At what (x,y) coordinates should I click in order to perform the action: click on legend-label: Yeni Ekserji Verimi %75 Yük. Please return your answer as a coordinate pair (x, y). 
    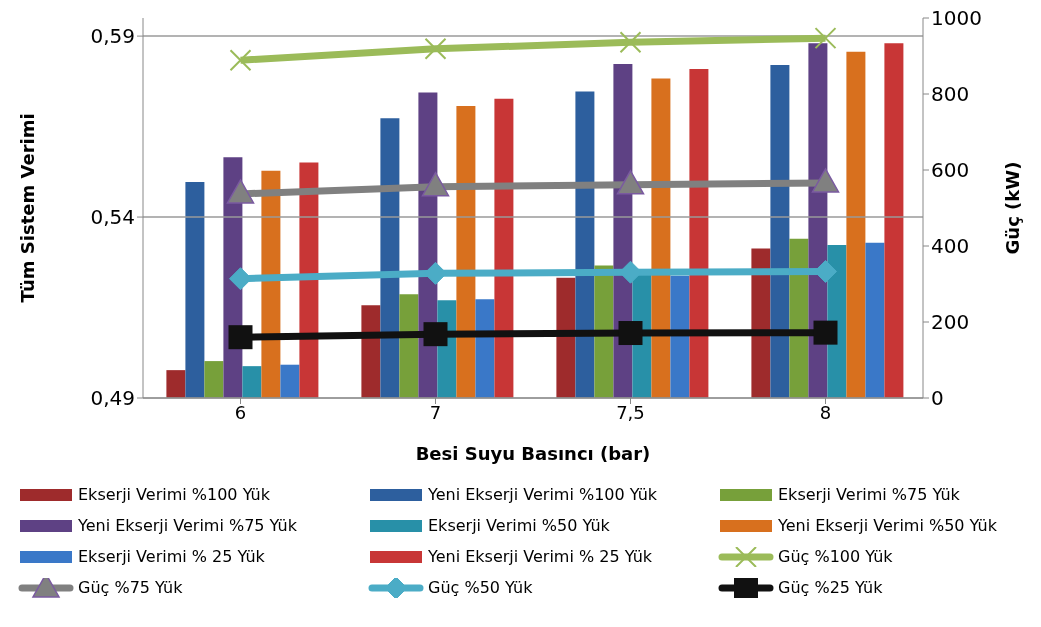
    Looking at the image, I should click on (187, 525).